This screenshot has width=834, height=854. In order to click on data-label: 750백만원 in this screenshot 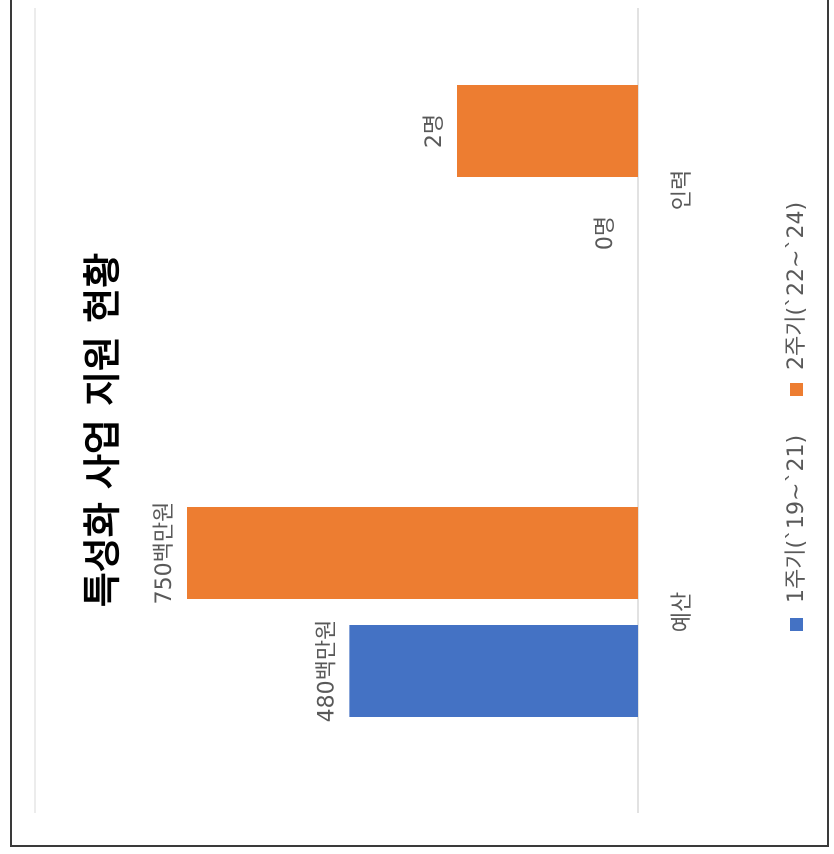, I will do `click(164, 553)`.